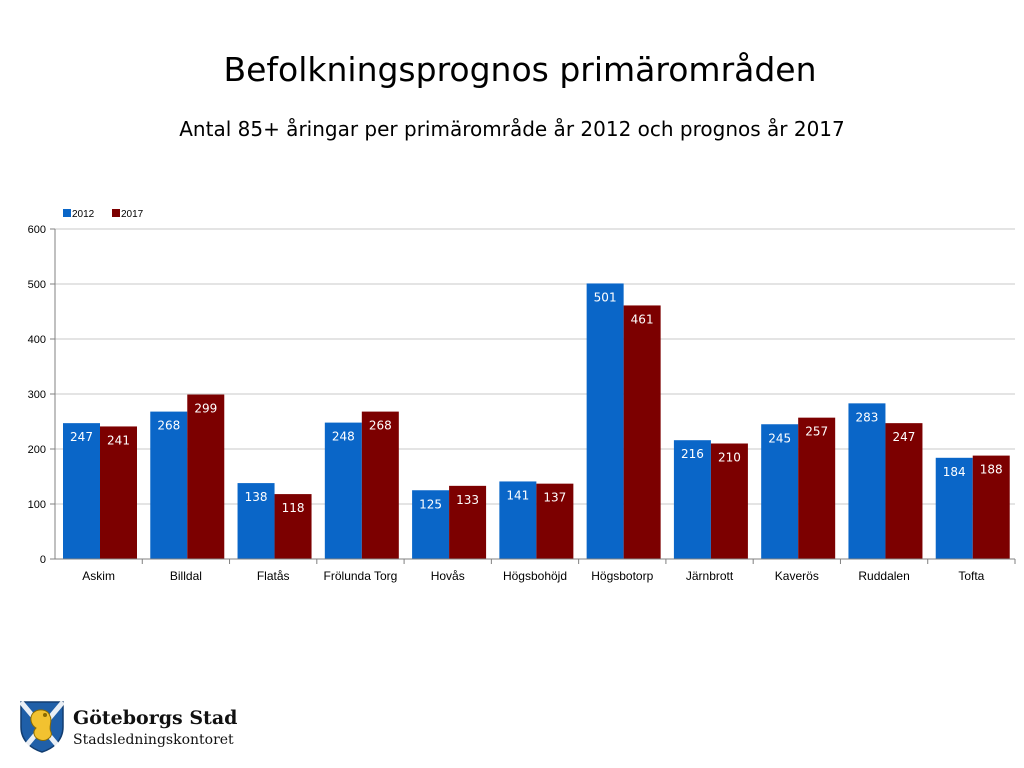 The width and height of the screenshot is (1024, 768). I want to click on data-label: 188, so click(991, 470).